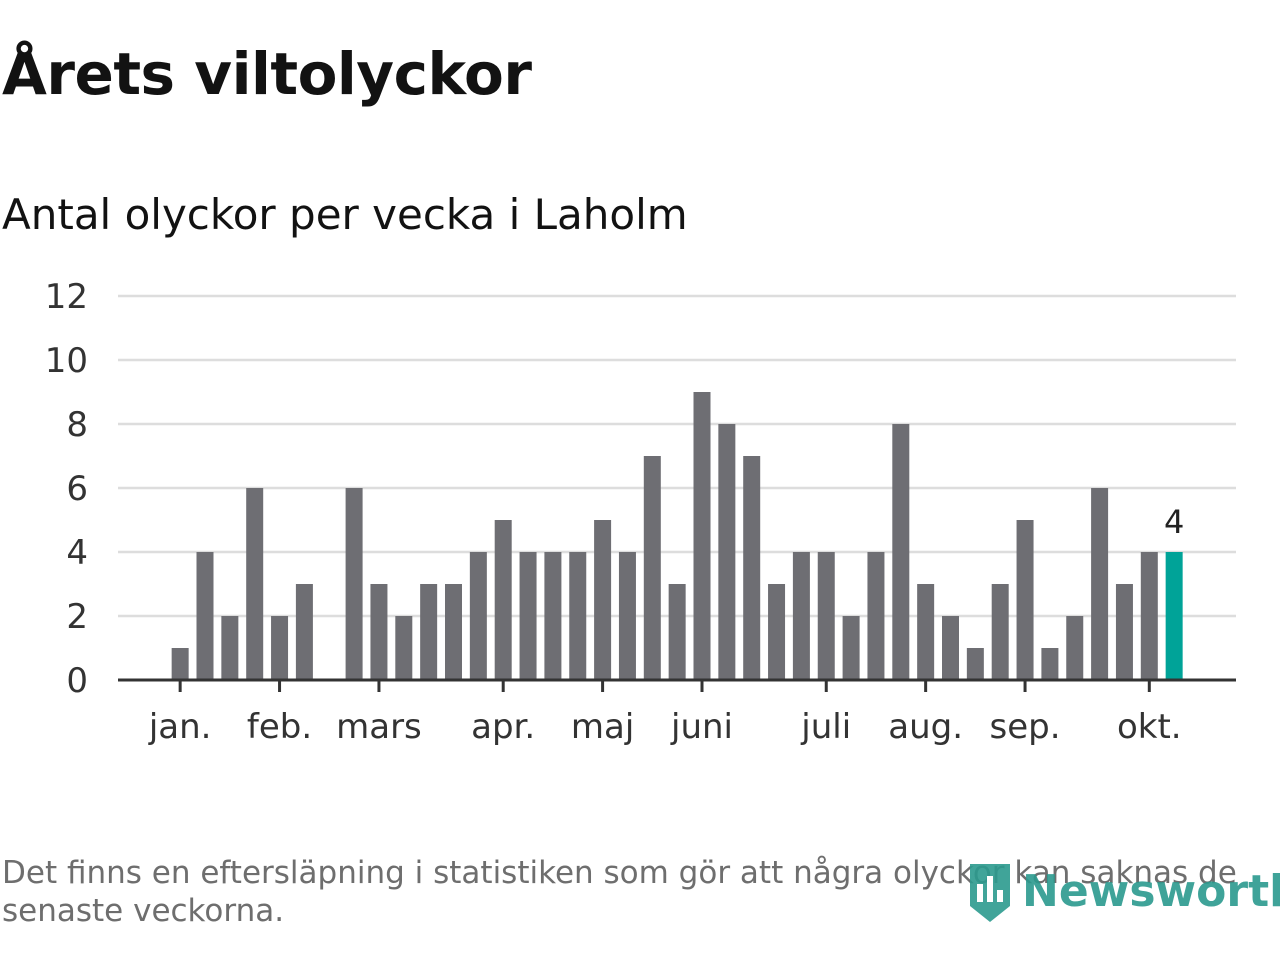 The width and height of the screenshot is (1280, 960). Describe the element at coordinates (66, 297) in the screenshot. I see `y-tick-label: 12` at that location.